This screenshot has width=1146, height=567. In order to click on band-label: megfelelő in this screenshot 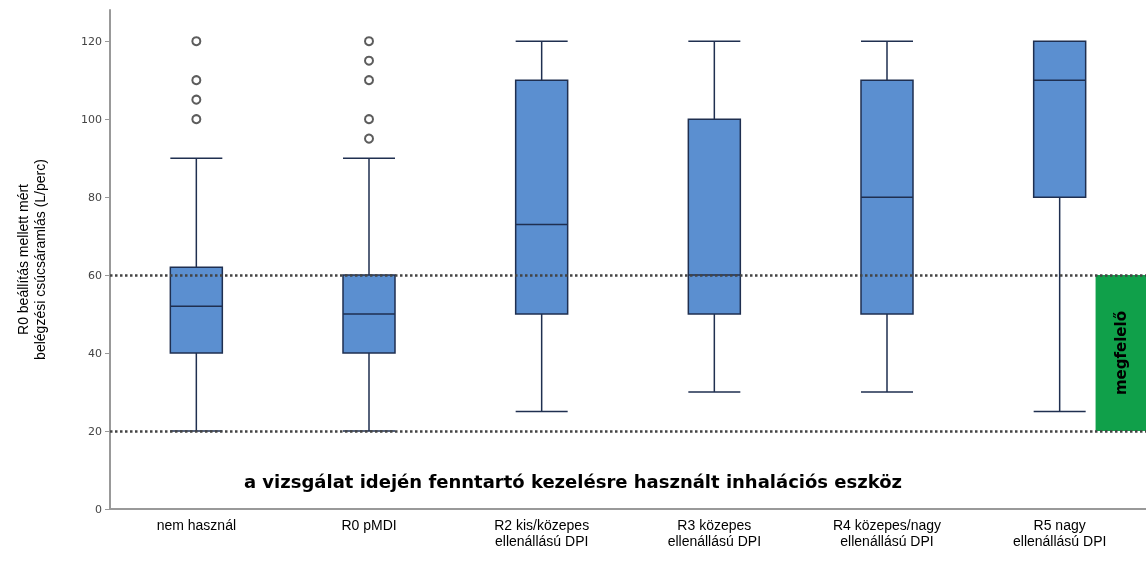, I will do `click(1120, 353)`.